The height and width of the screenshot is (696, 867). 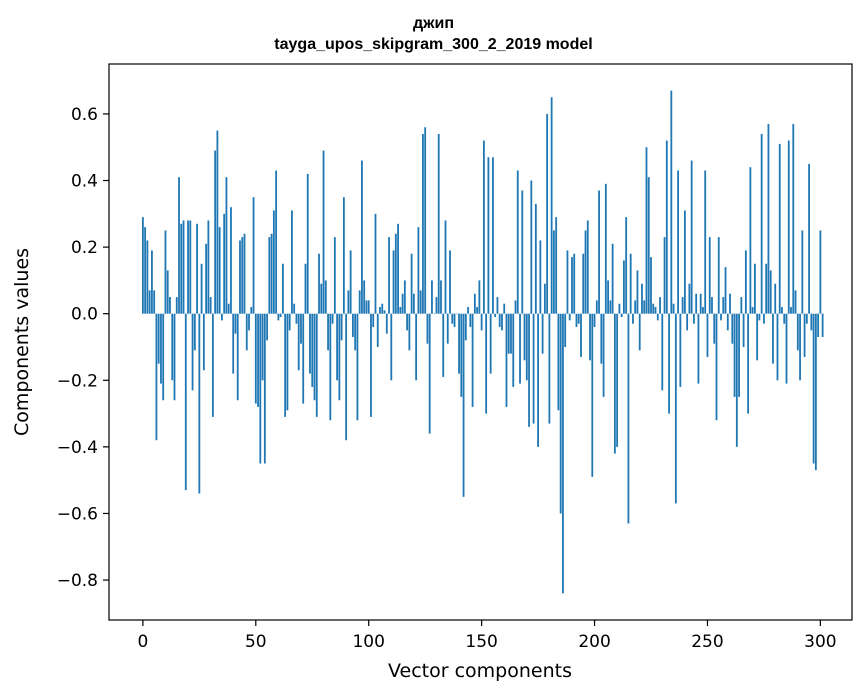 I want to click on y-tick-label: −0.4, so click(x=77, y=448).